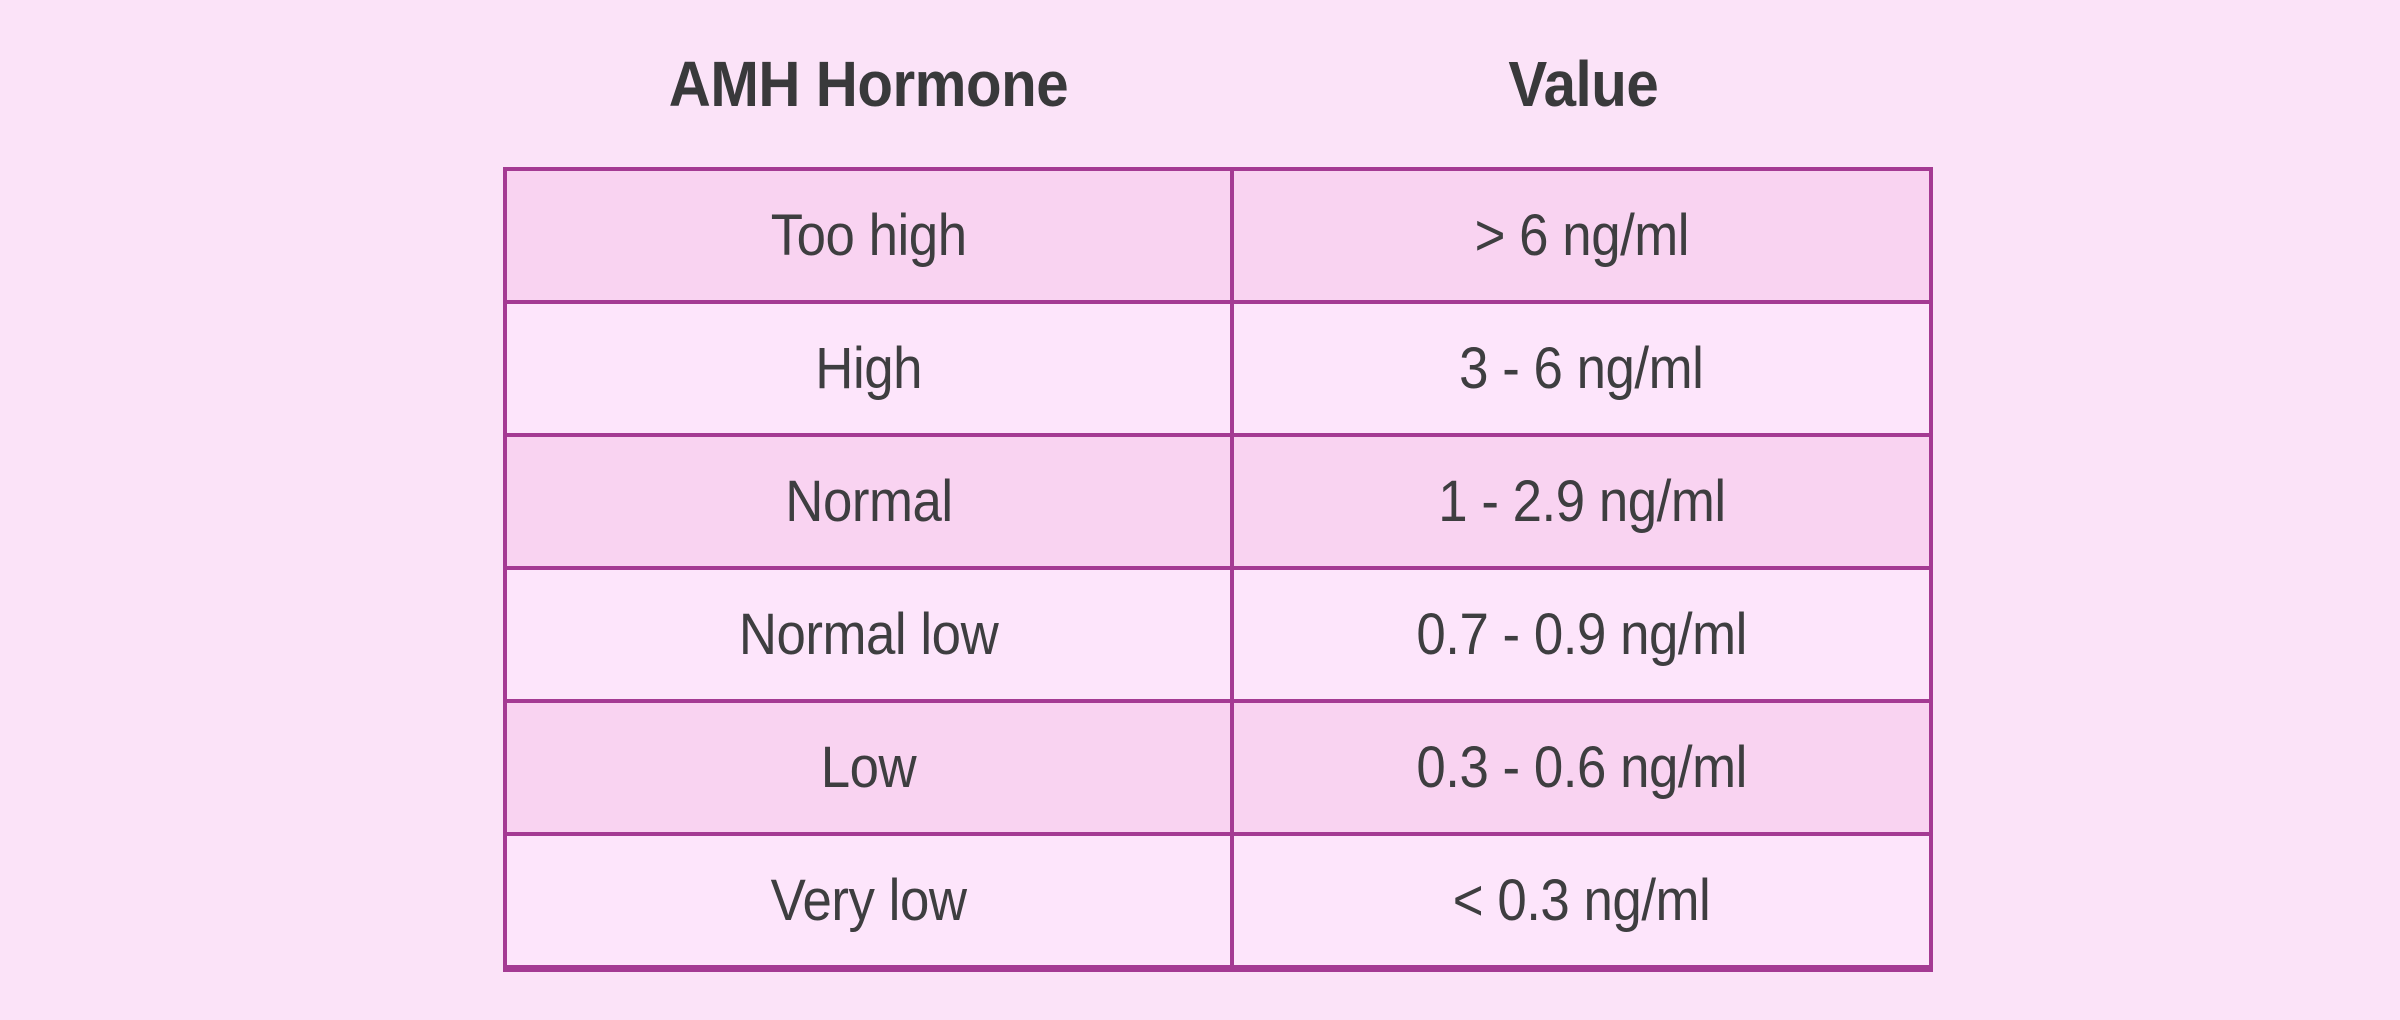  I want to click on value-text: 0.3 - 0.6 ng/ml, so click(1581, 767).